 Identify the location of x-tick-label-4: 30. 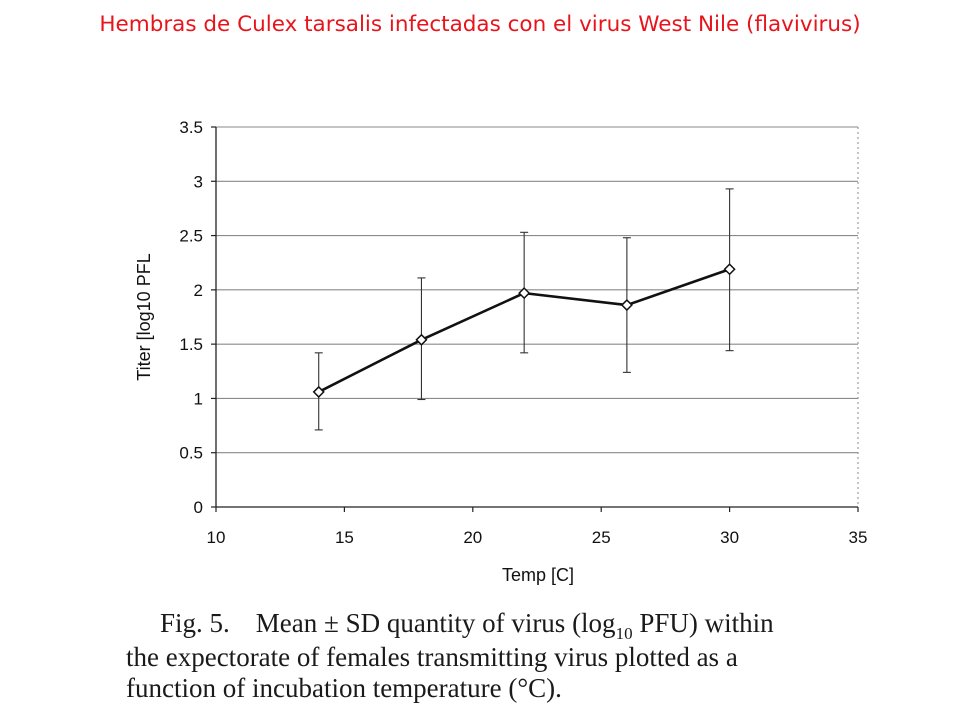
(729, 537).